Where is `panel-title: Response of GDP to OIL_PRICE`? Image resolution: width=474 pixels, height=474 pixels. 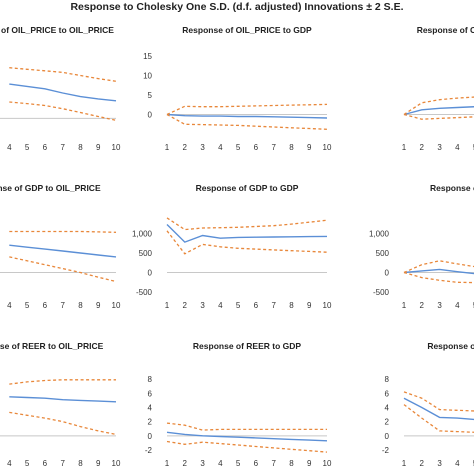 panel-title: Response of GDP to OIL_PRICE is located at coordinates (50, 188).